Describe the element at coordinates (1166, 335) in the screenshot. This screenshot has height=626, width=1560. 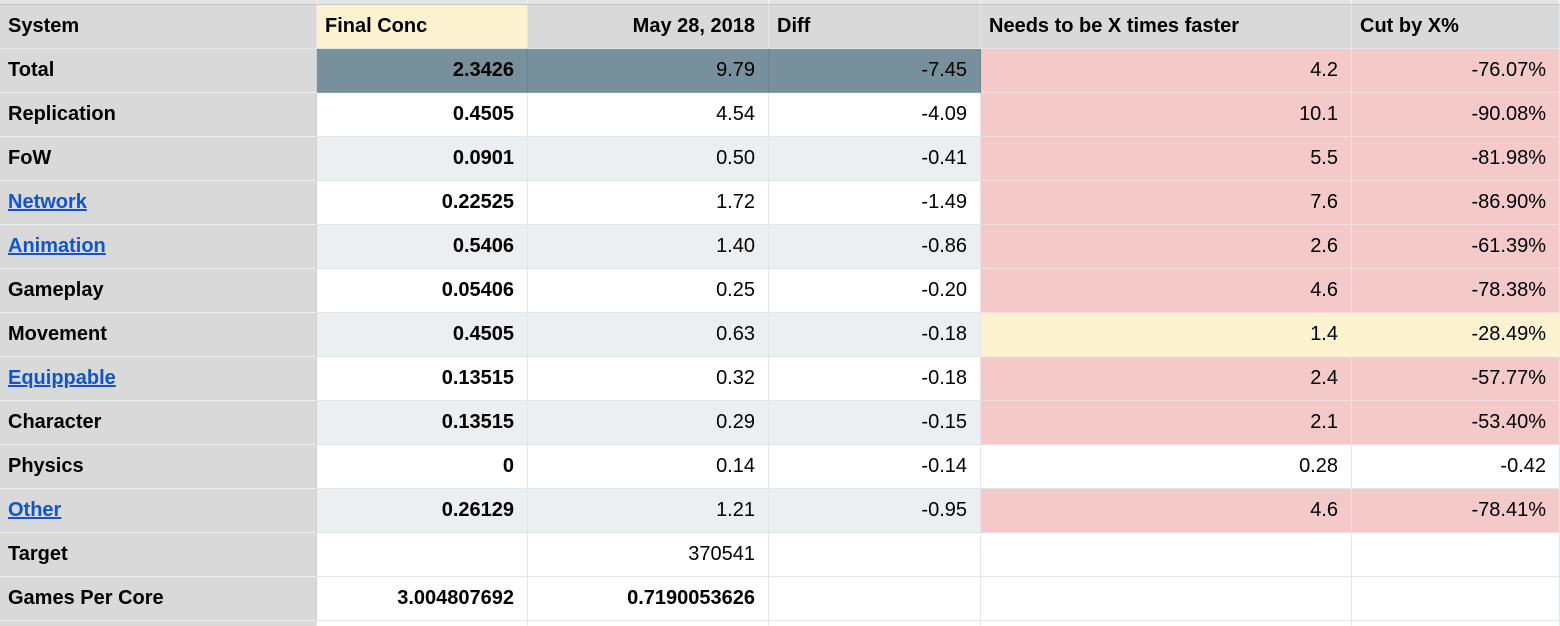
I see `x-faster-cell: 1.4` at that location.